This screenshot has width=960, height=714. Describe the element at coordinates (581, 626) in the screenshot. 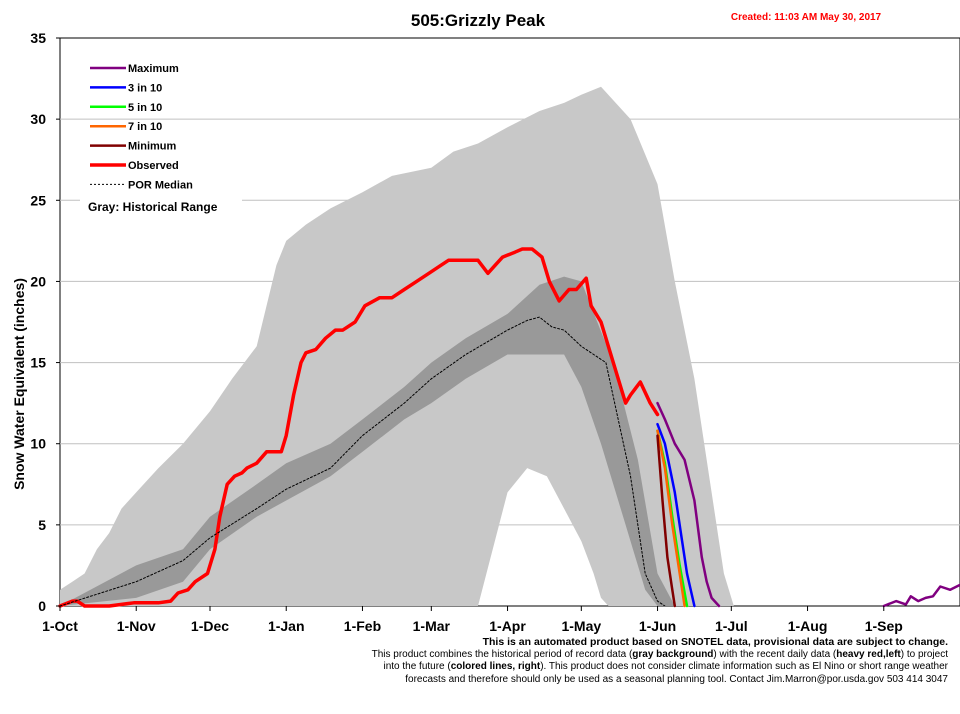

I see `x-tick-label: 1-May` at that location.